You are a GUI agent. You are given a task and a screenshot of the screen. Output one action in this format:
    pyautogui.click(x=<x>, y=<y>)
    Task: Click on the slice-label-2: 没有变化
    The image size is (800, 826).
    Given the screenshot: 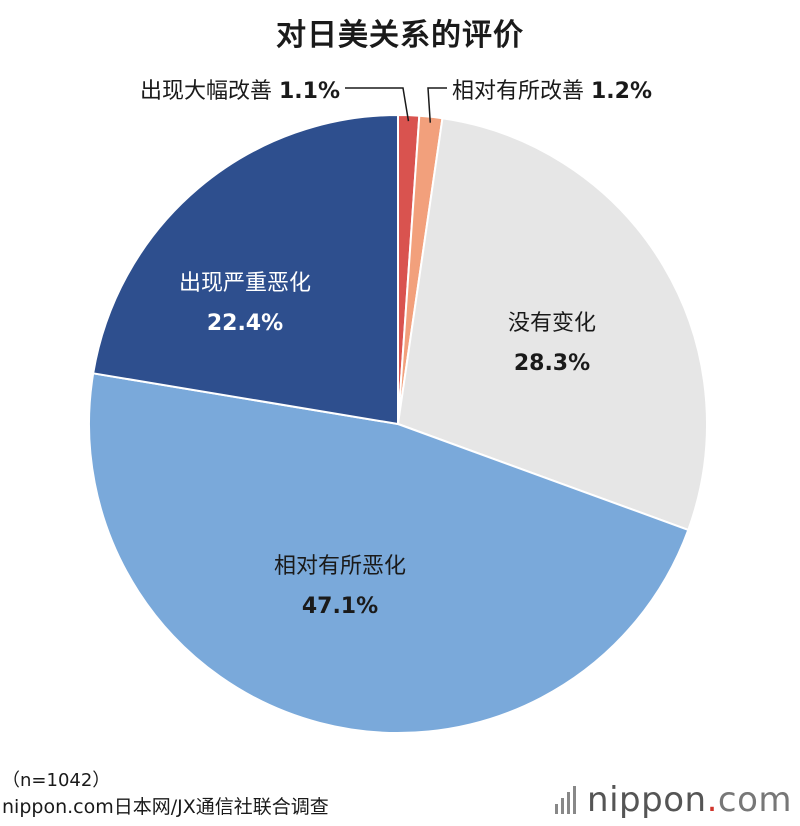 What is the action you would take?
    pyautogui.click(x=552, y=323)
    